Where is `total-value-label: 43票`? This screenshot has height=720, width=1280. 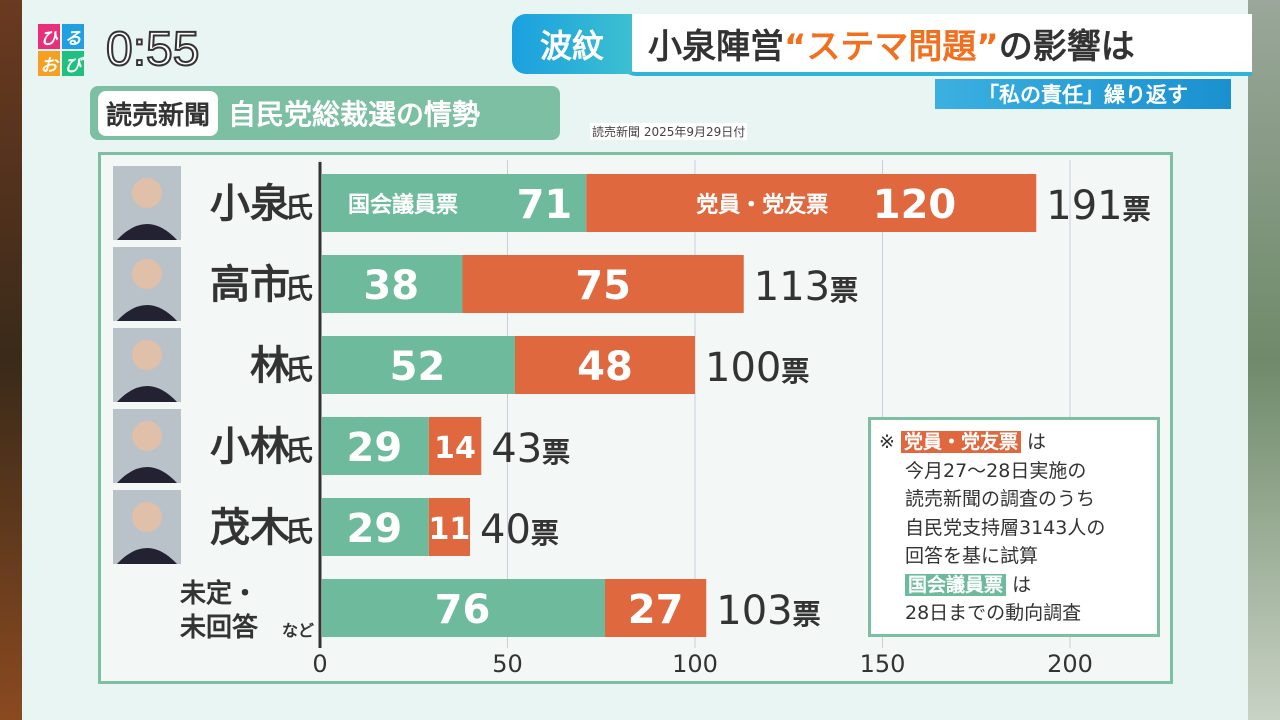
total-value-label: 43票 is located at coordinates (530, 449).